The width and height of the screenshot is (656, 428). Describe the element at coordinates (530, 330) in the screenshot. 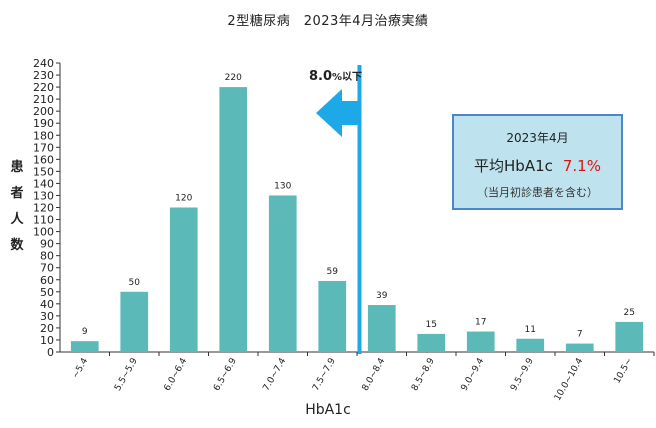

I see `data-label: 11` at that location.